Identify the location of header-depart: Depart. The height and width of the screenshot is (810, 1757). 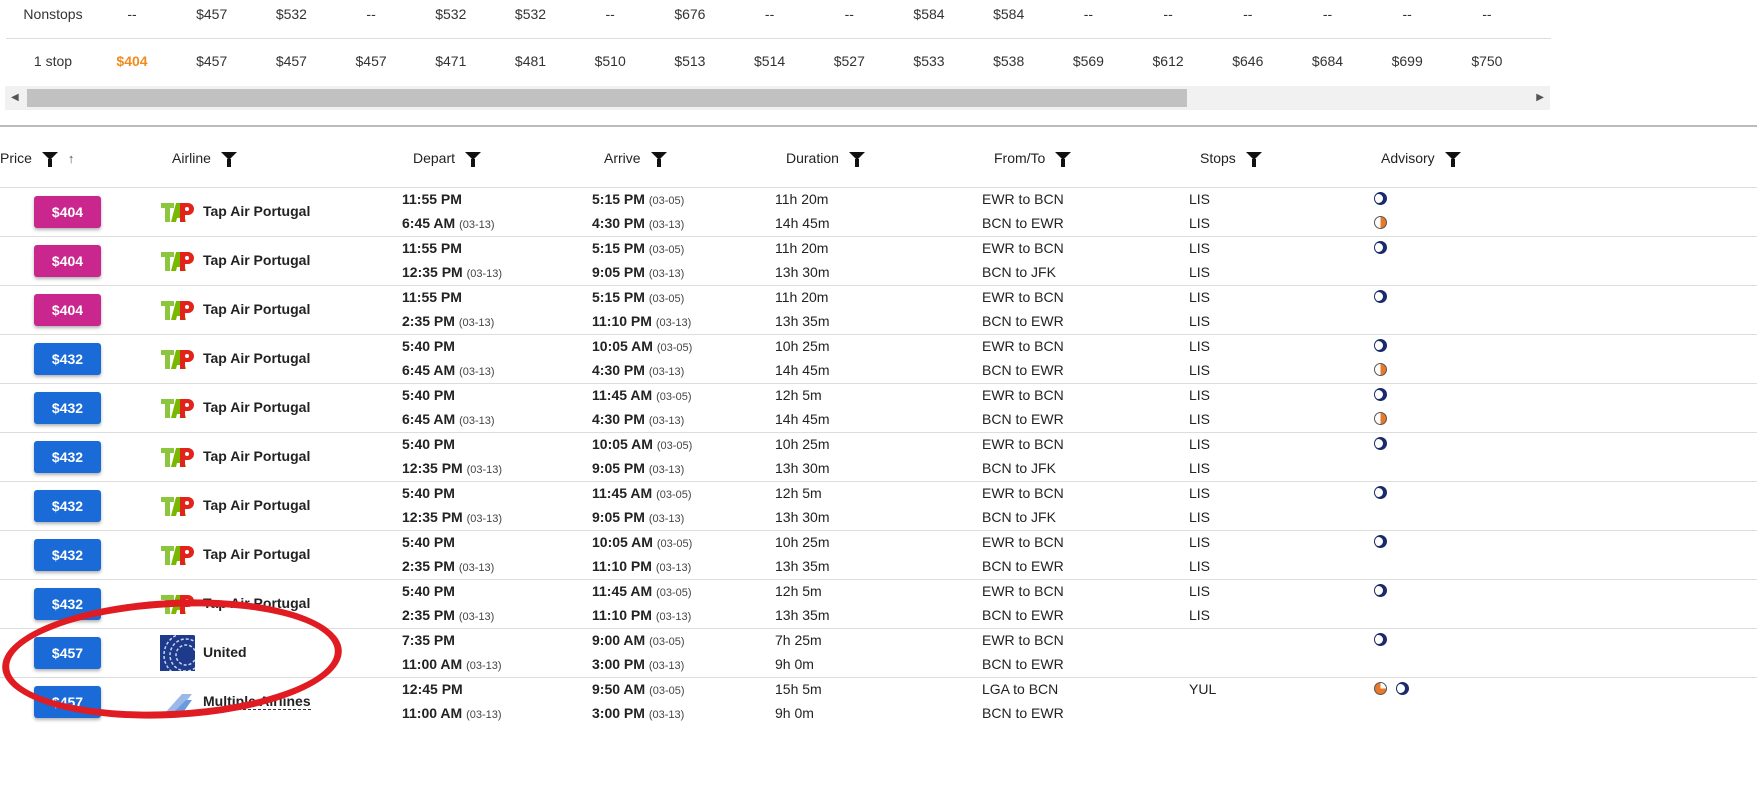
(447, 158).